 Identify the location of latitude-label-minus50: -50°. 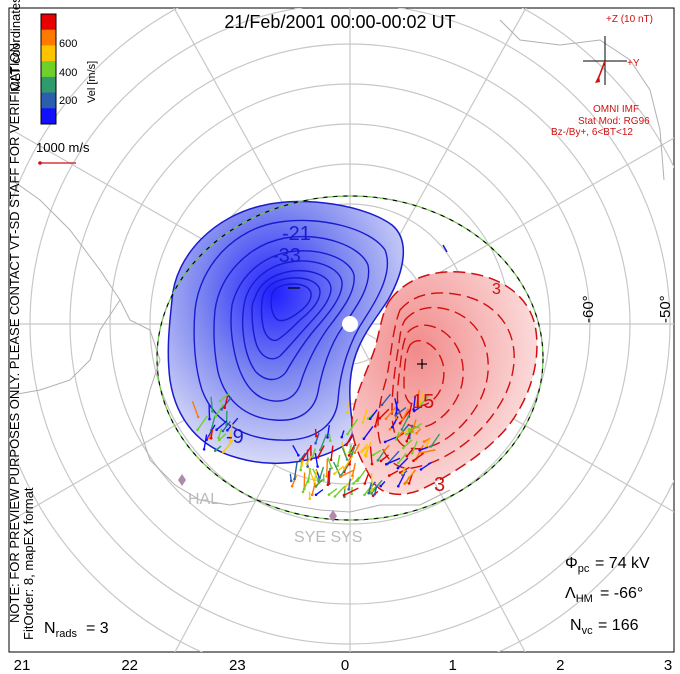
(665, 309).